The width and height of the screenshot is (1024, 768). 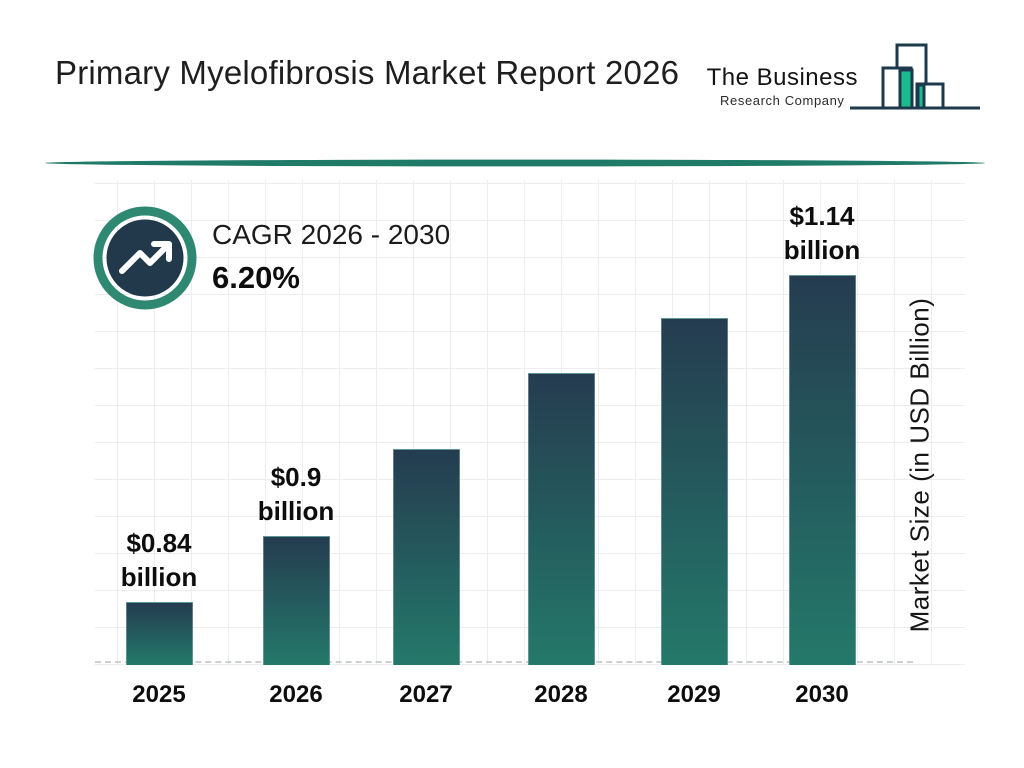 What do you see at coordinates (822, 470) in the screenshot?
I see `bar-2030` at bounding box center [822, 470].